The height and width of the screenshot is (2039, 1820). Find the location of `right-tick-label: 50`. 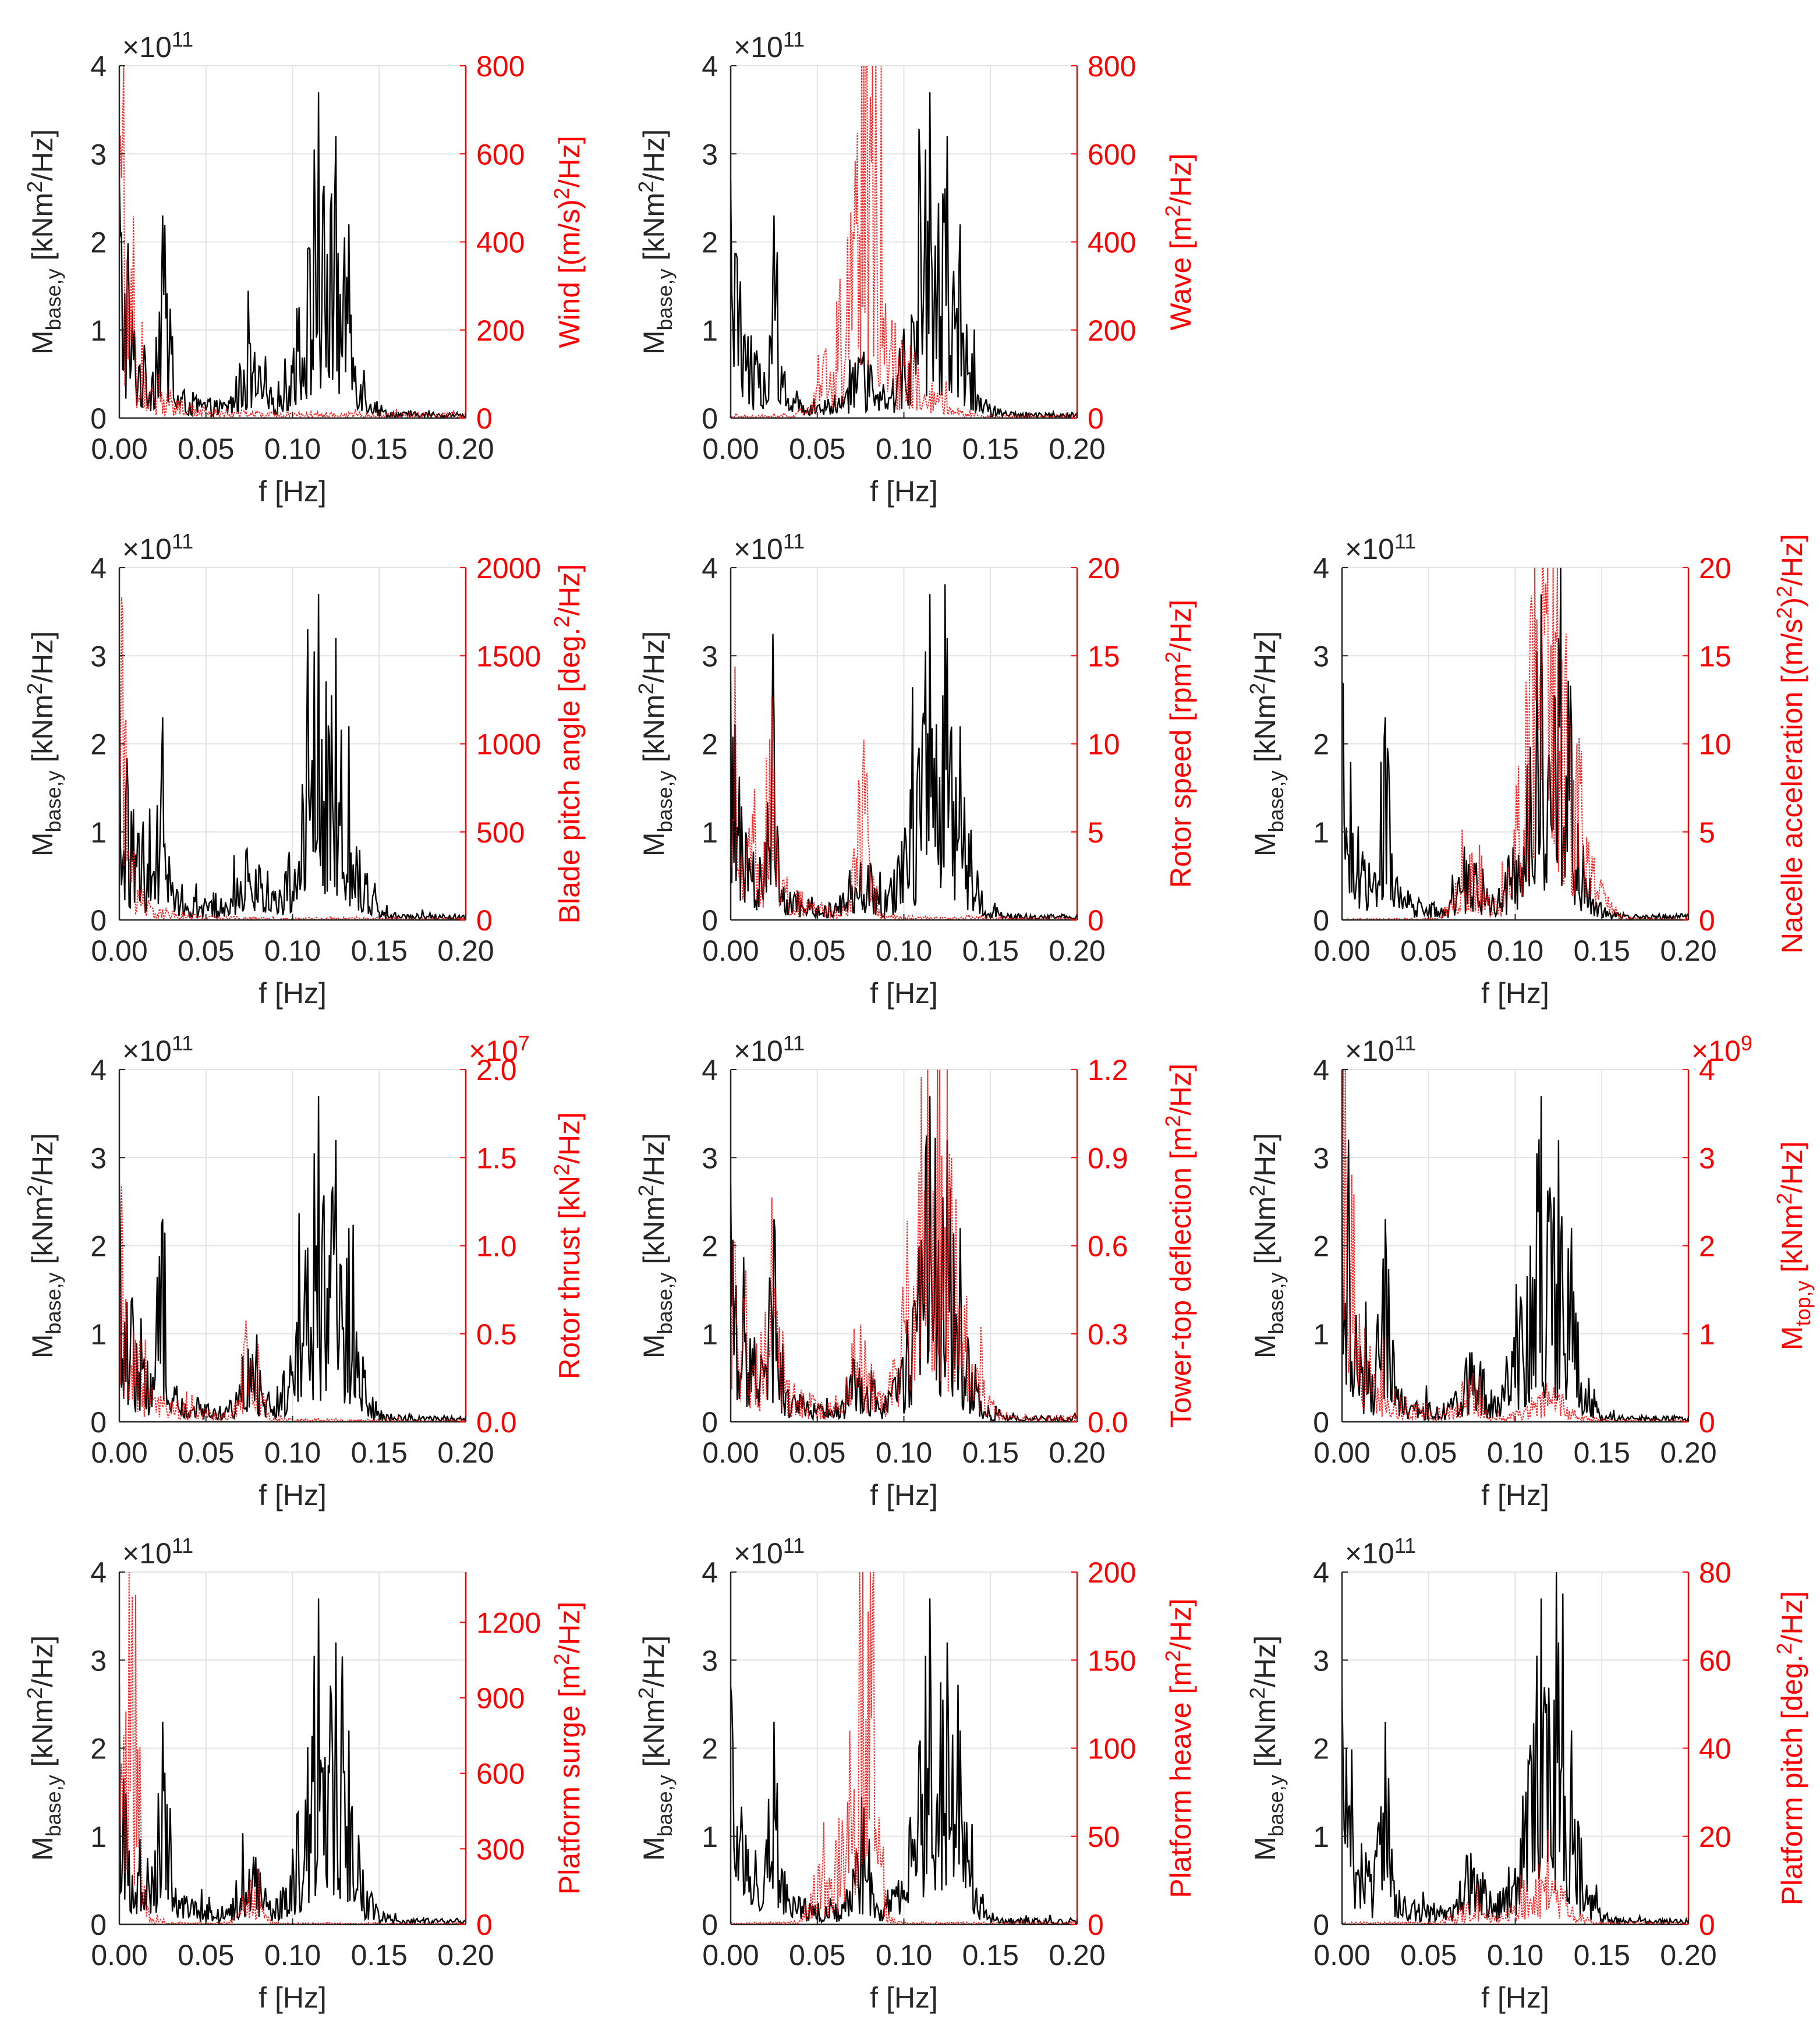

right-tick-label: 50 is located at coordinates (1104, 1837).